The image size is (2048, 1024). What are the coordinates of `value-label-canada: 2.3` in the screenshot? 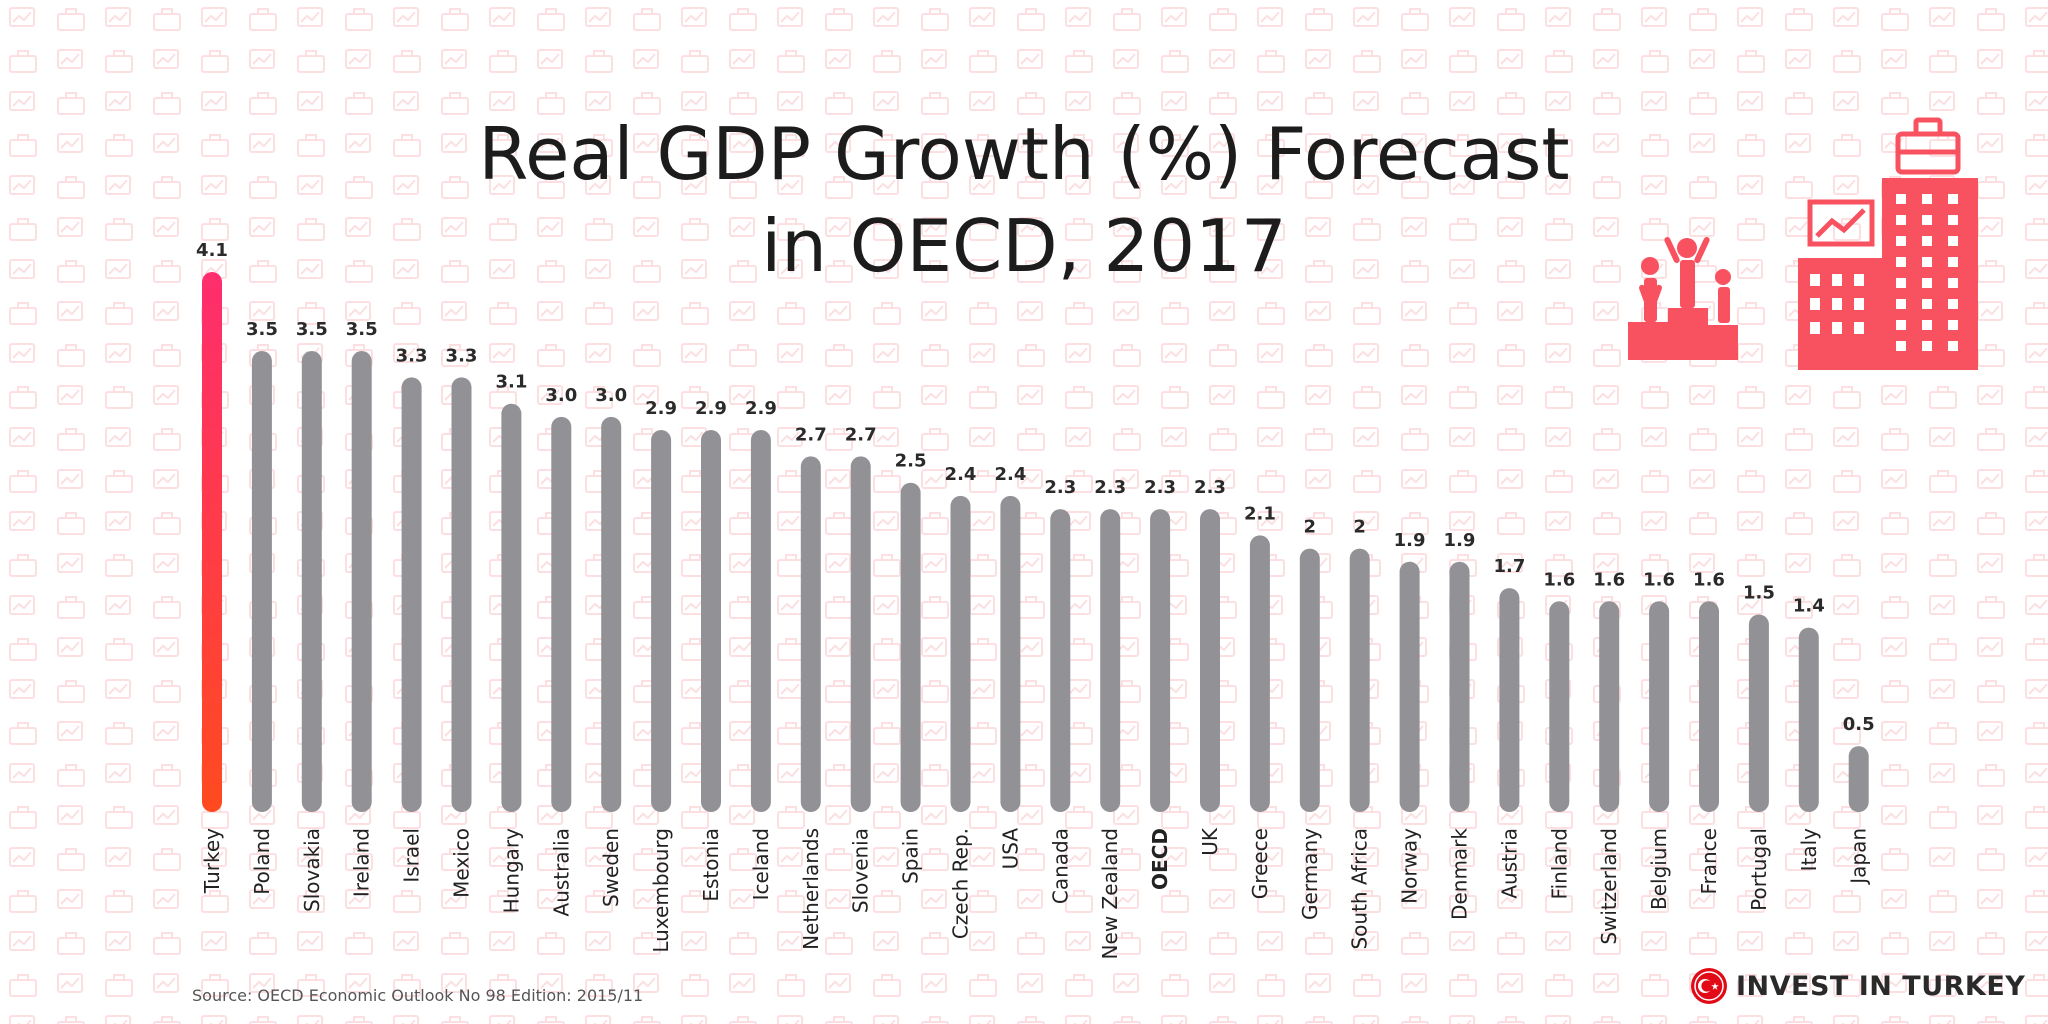 It's located at (1060, 487).